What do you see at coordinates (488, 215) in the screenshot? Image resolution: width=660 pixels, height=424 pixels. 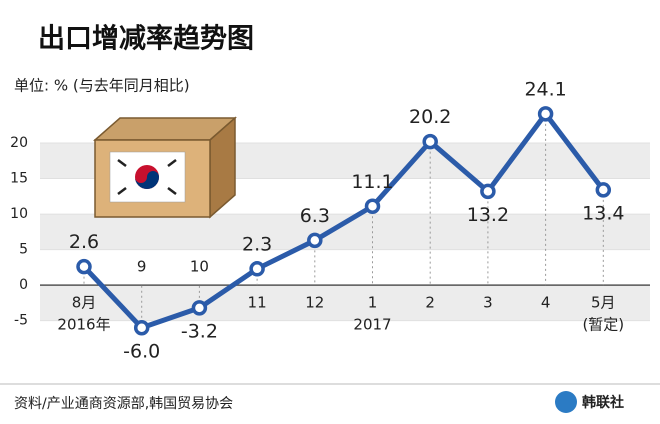 I see `data-label: 13.2` at bounding box center [488, 215].